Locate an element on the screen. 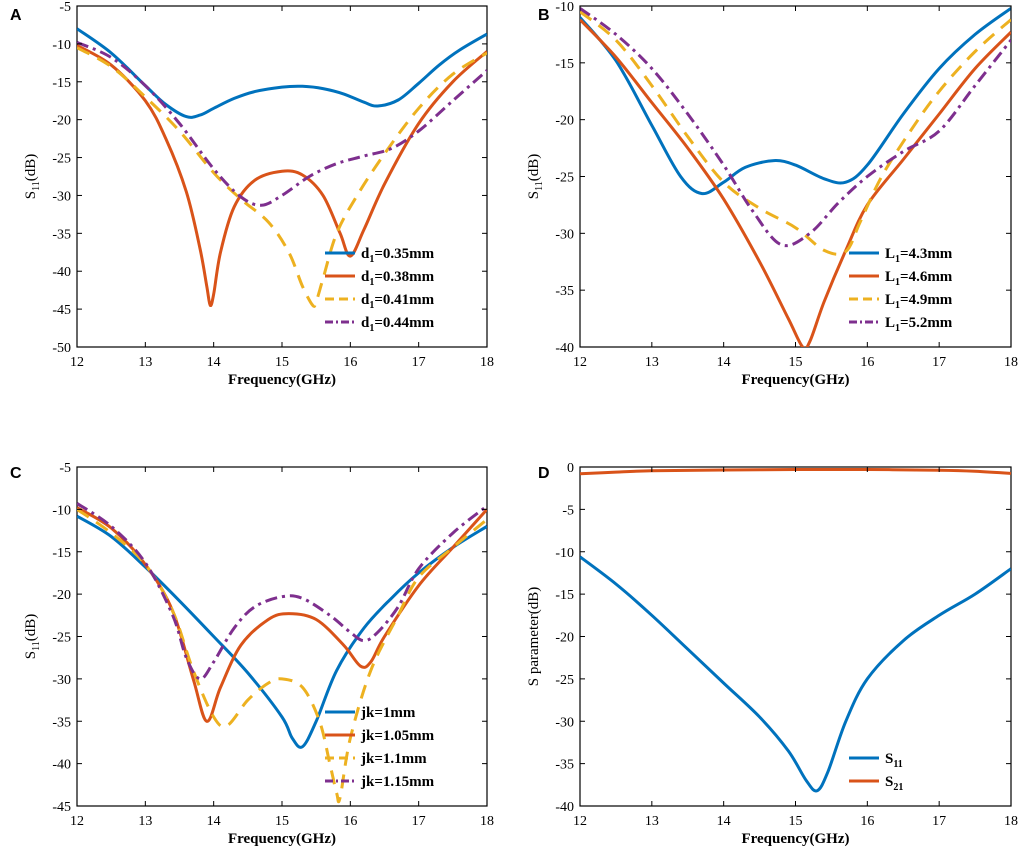  legend-label-1: jk=1mm is located at coordinates (388, 713).